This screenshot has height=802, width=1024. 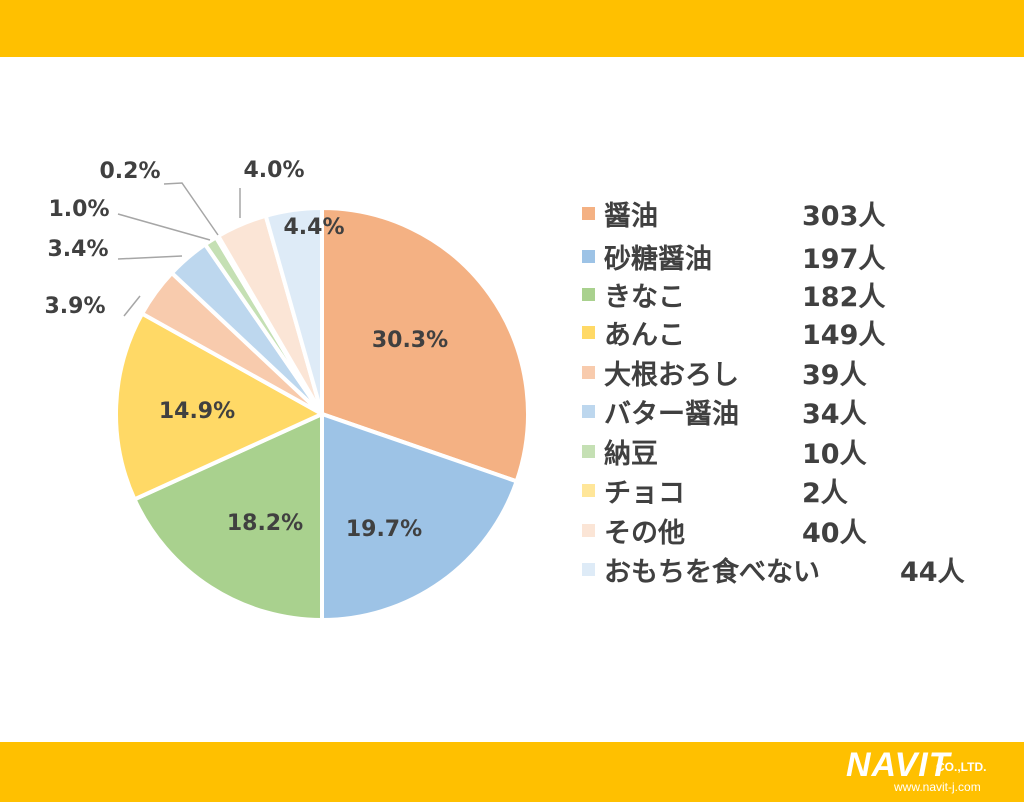 I want to click on legend-count: 10人, so click(x=834, y=454).